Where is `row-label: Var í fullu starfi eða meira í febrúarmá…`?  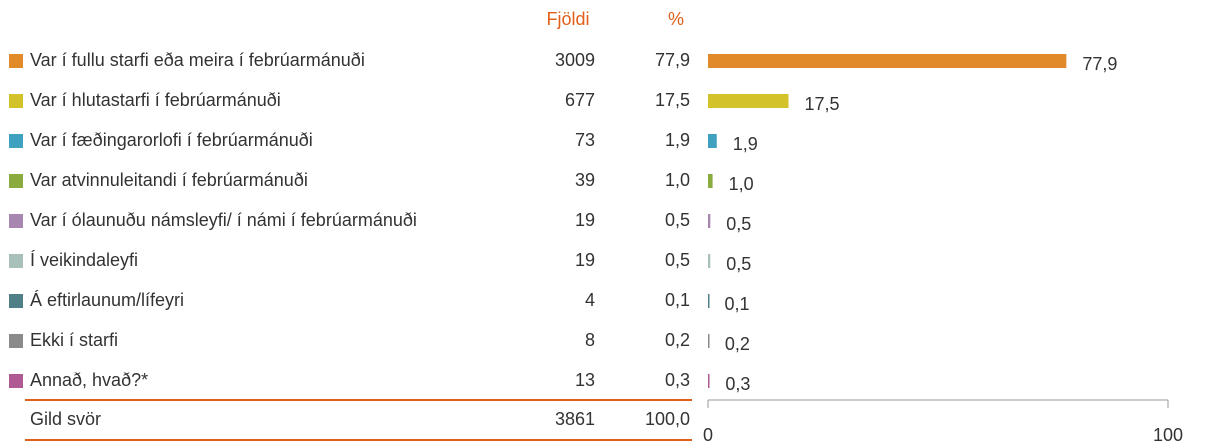 row-label: Var í fullu starfi eða meira í febrúarmá… is located at coordinates (197, 60).